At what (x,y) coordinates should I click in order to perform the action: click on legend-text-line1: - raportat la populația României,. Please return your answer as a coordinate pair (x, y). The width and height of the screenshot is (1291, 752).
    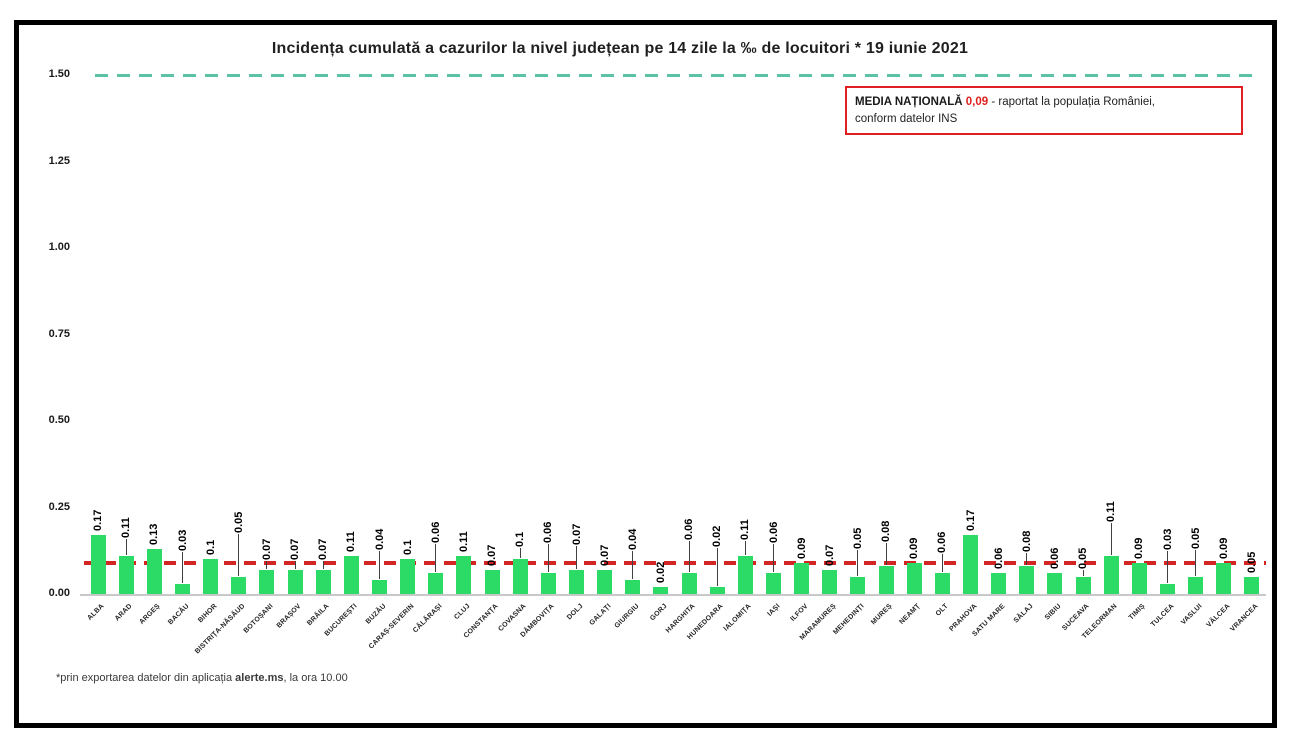
    Looking at the image, I should click on (1073, 102).